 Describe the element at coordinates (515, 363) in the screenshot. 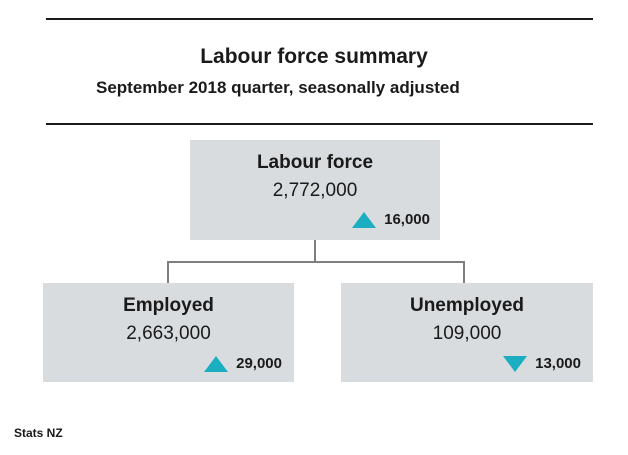

I see `down-arrow-icon` at that location.